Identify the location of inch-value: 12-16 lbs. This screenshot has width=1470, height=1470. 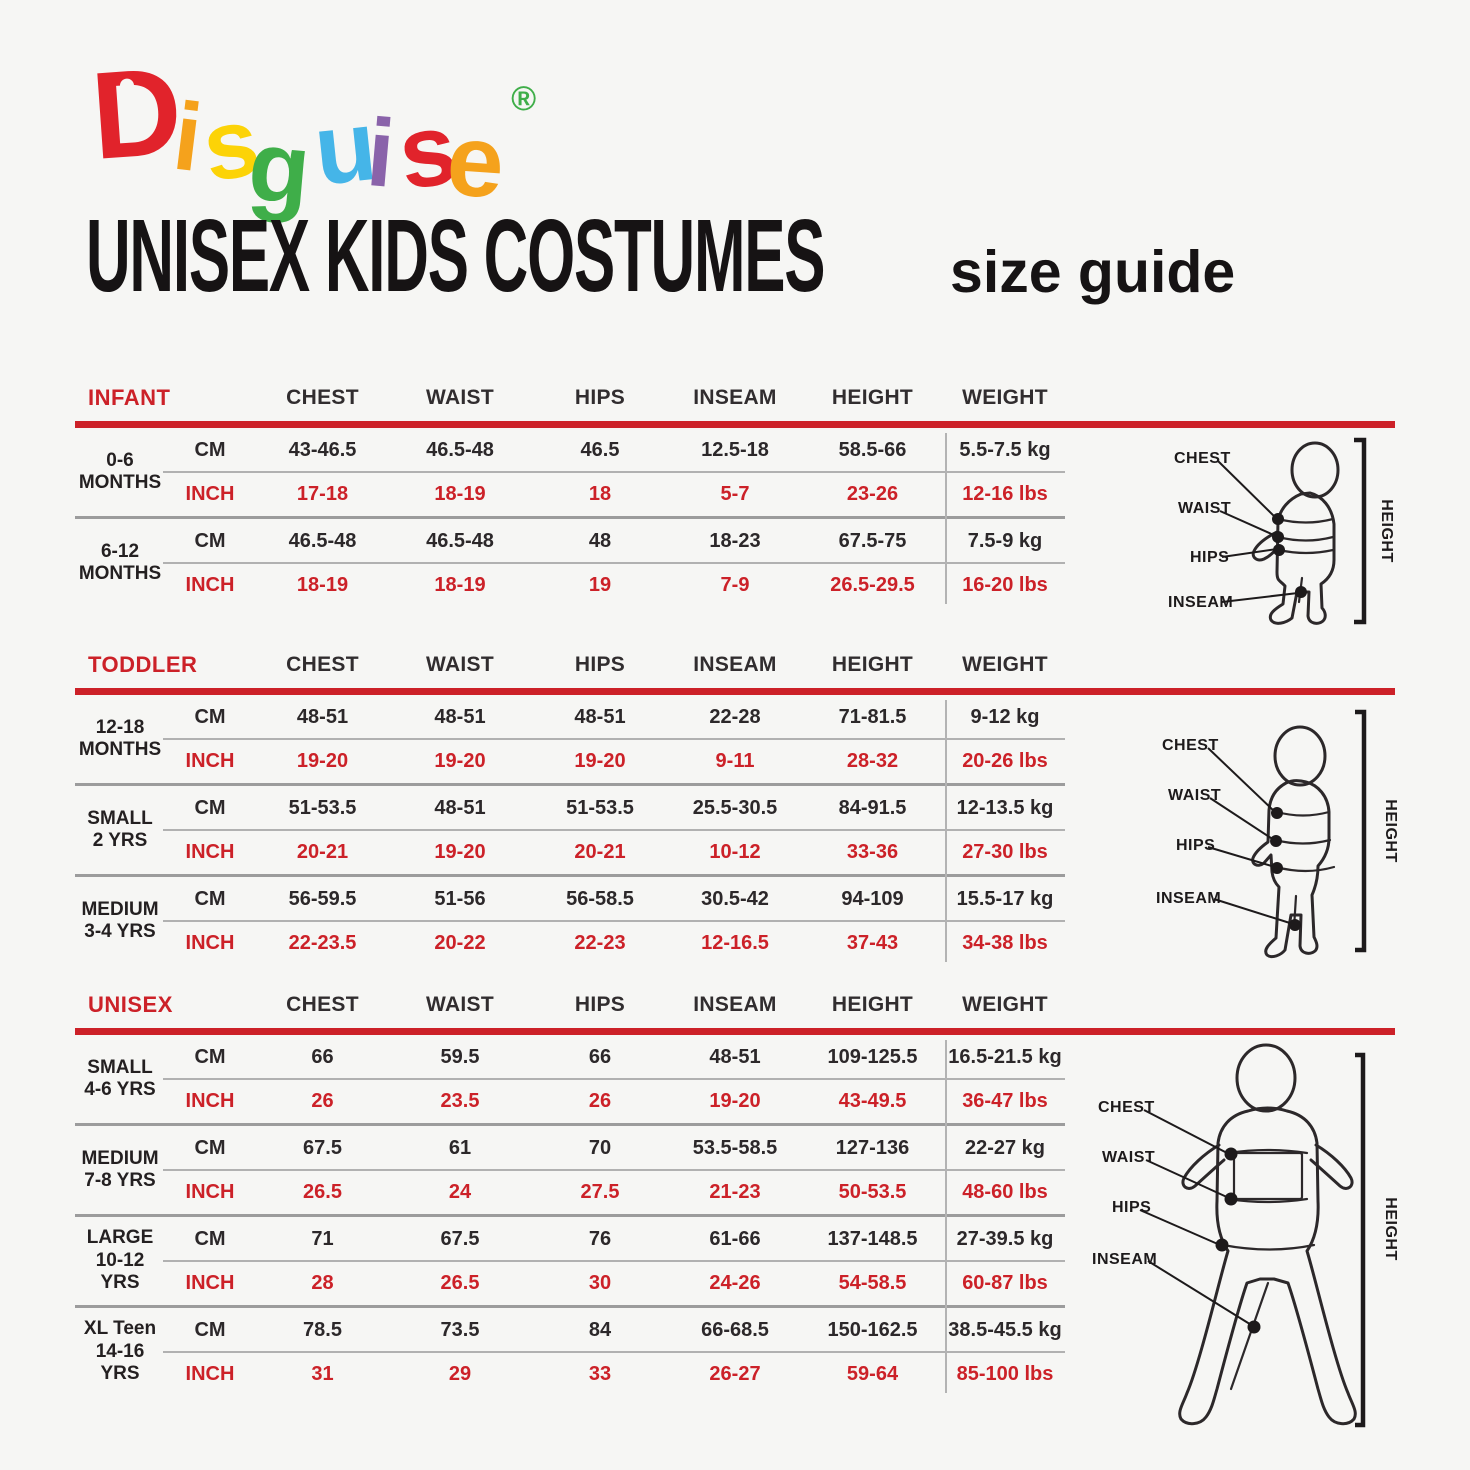
(1005, 493).